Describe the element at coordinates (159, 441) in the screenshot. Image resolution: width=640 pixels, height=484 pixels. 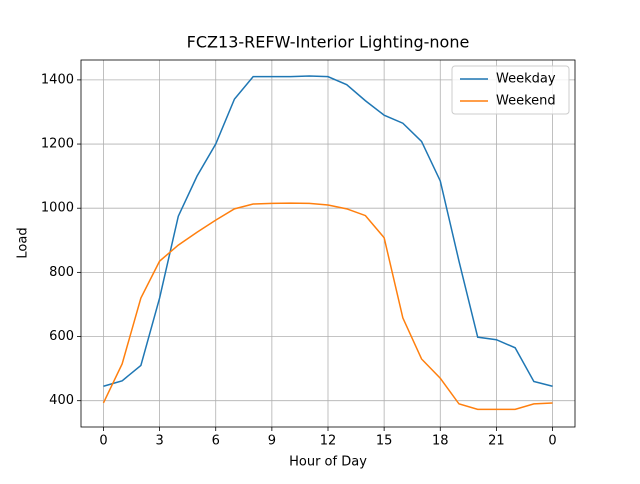
I see `x-tick-label: 3` at that location.